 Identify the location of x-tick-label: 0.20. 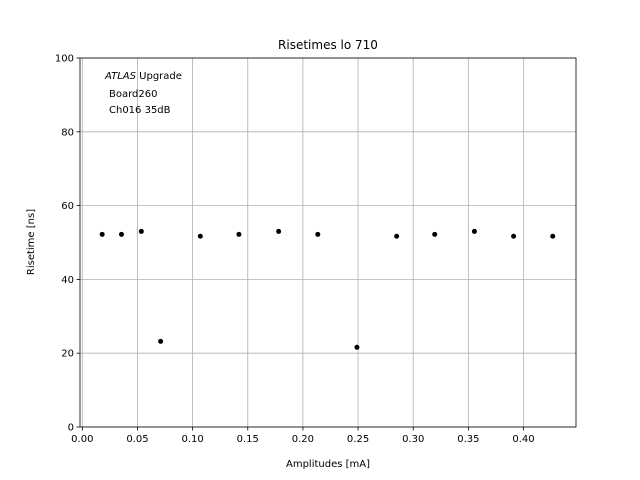
(303, 439).